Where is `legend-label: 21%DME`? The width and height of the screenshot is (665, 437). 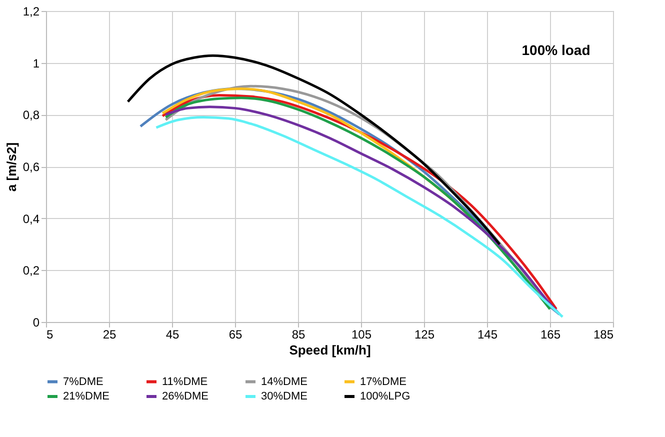
legend-label: 21%DME is located at coordinates (86, 396).